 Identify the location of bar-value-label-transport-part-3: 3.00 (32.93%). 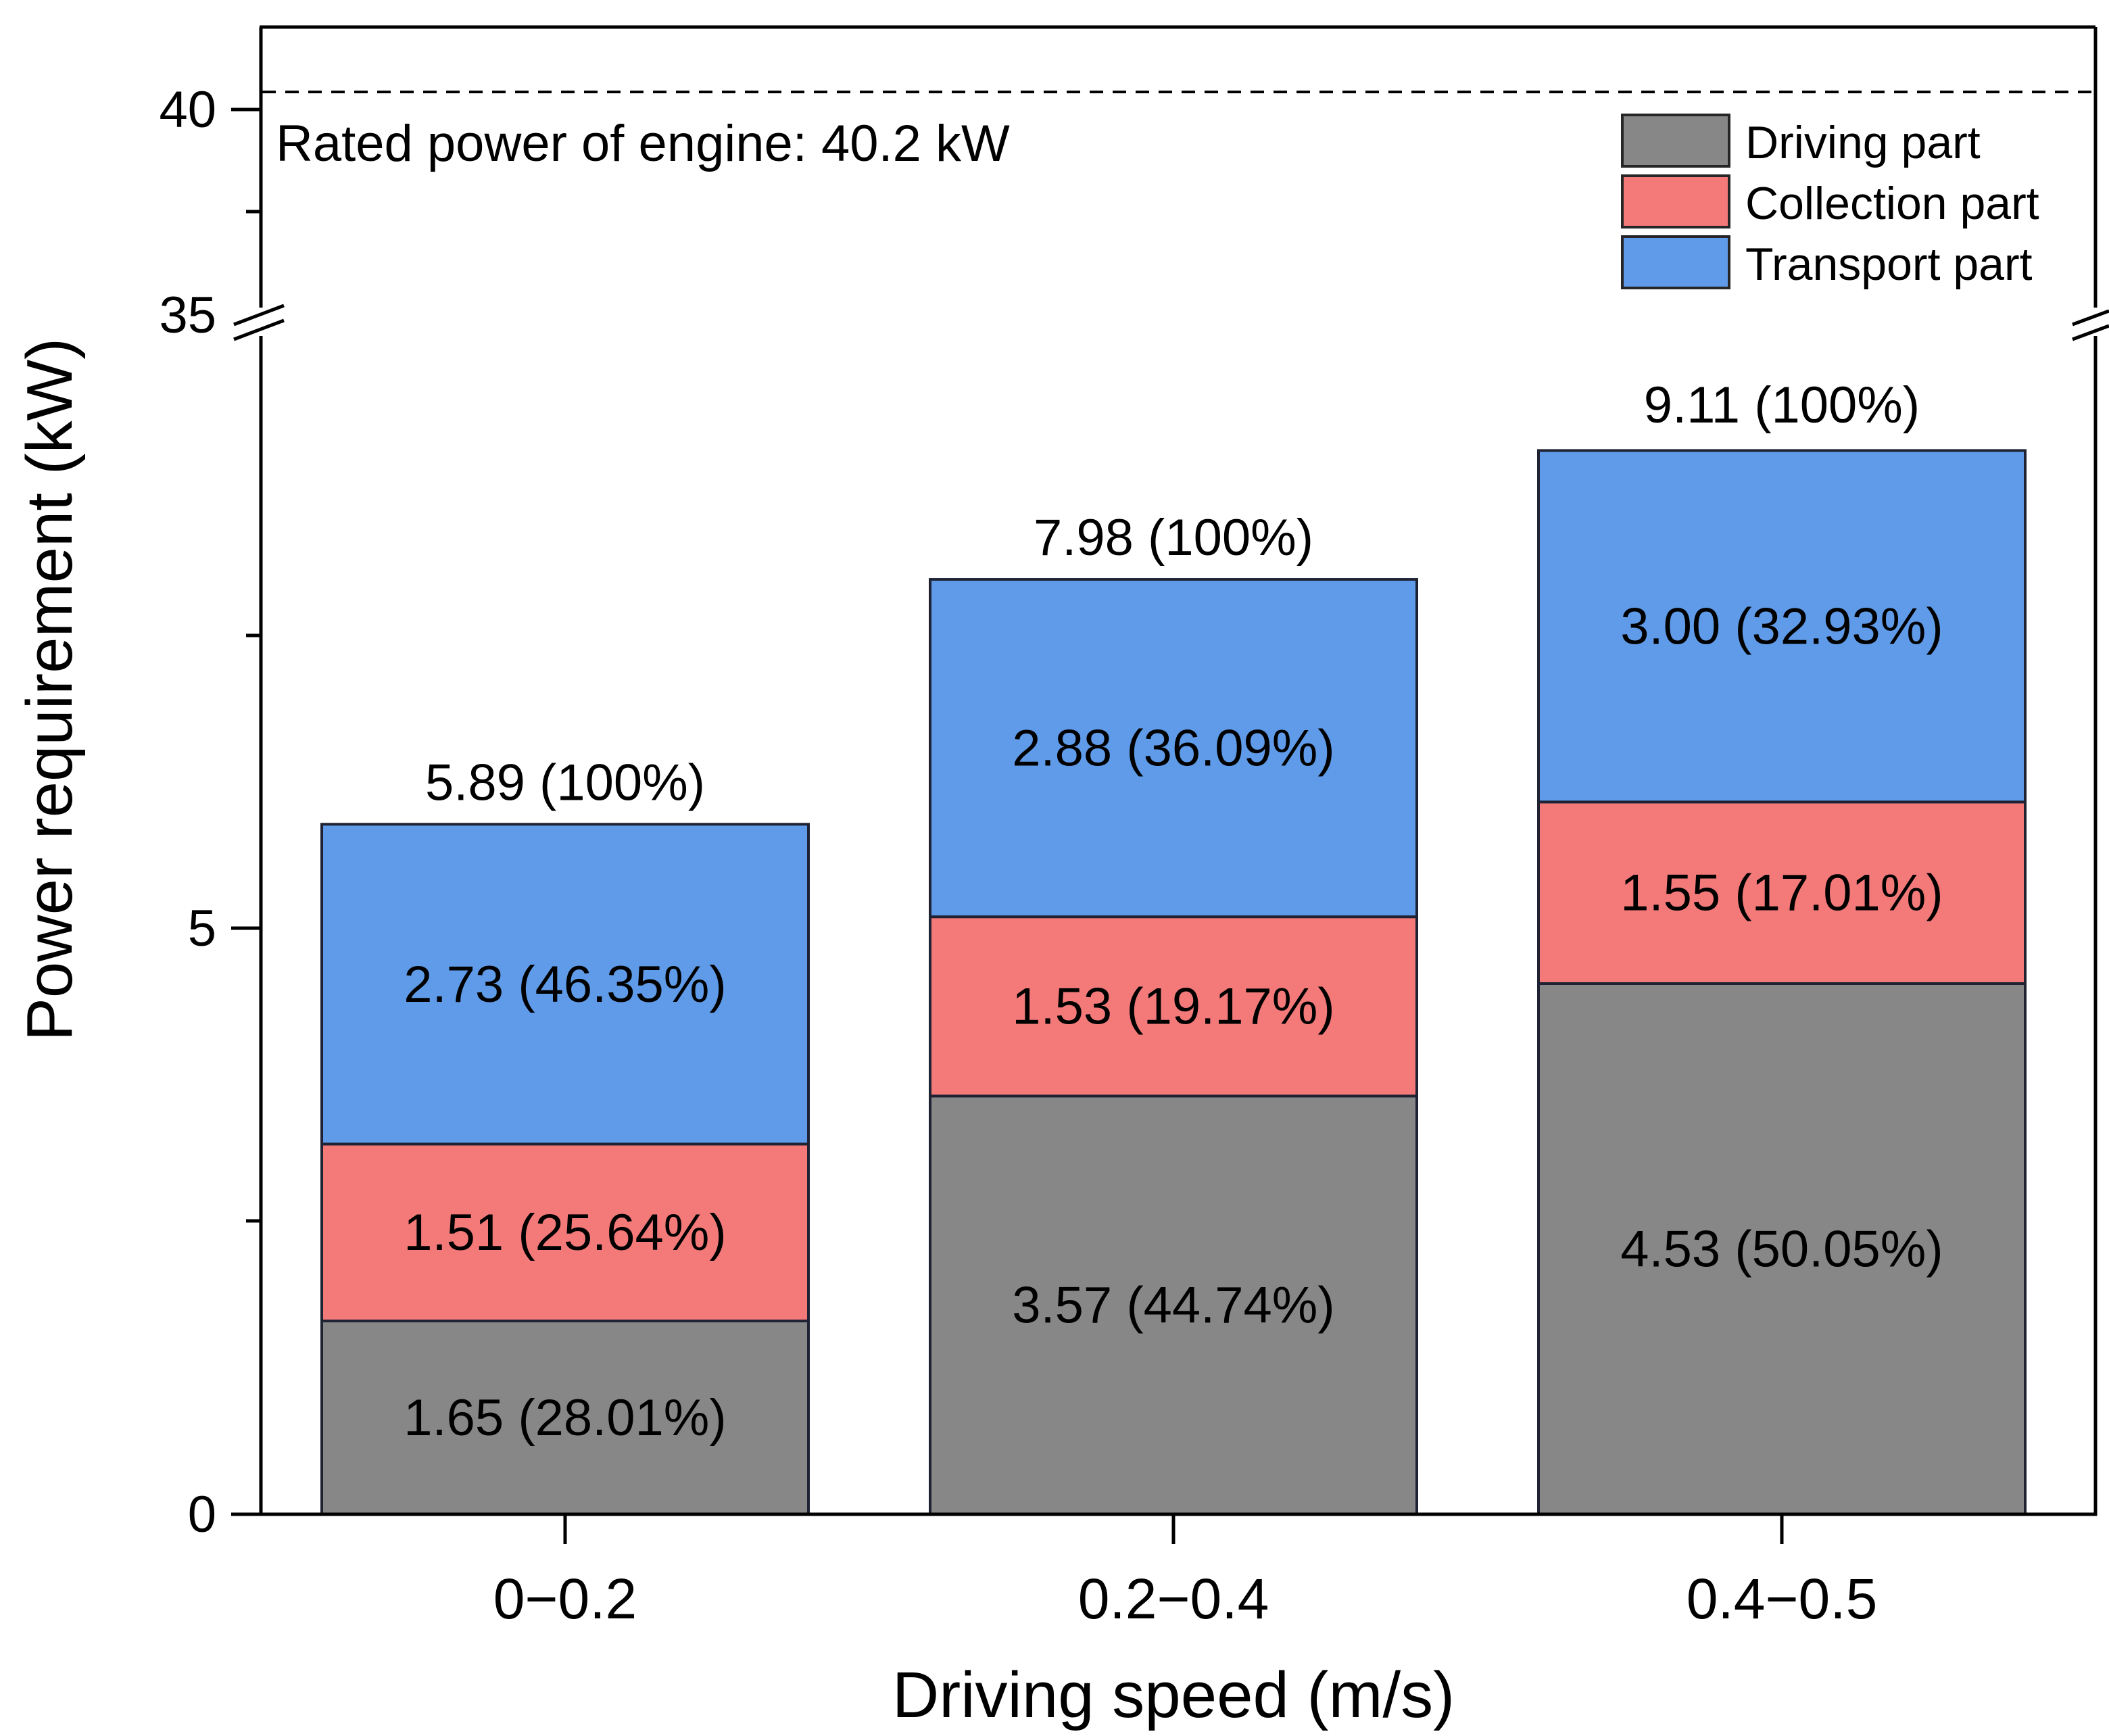
(1781, 626).